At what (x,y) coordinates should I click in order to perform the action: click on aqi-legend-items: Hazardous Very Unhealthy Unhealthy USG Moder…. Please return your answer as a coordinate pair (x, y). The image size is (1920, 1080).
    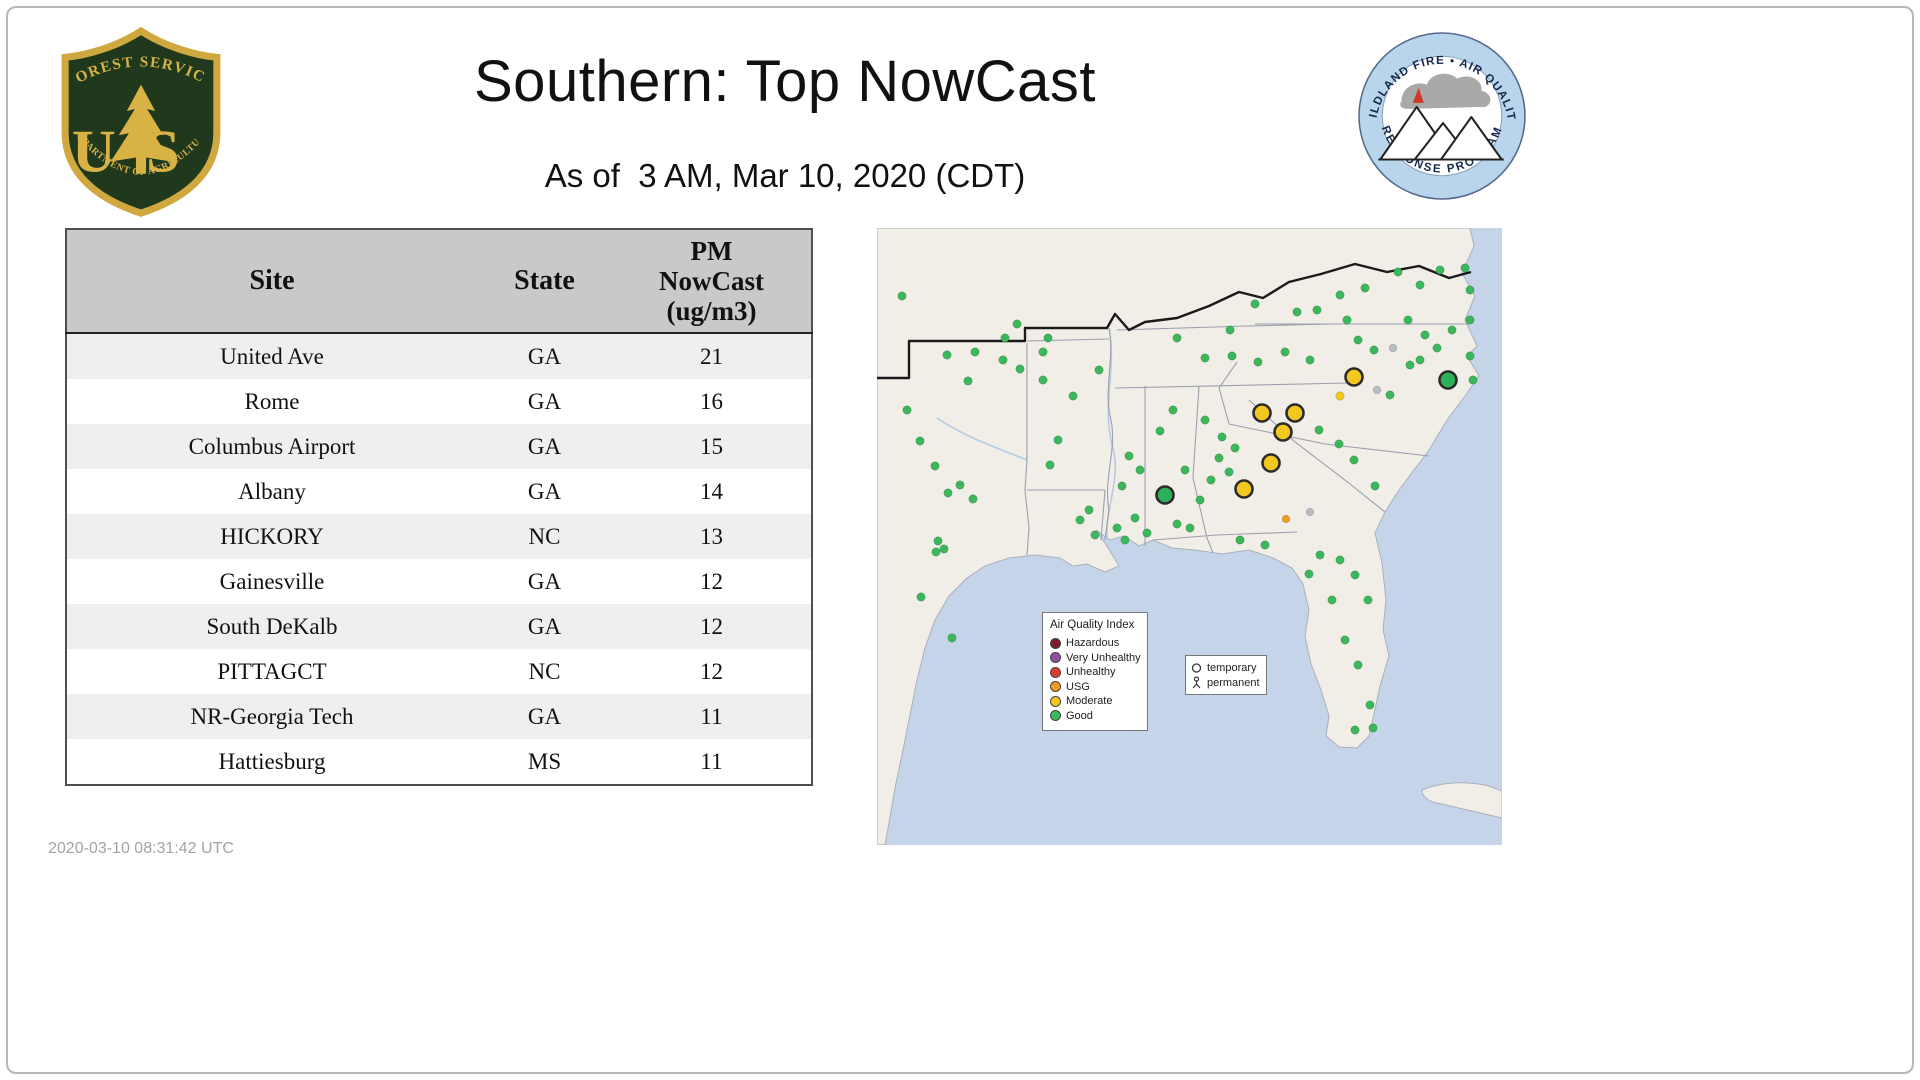
    Looking at the image, I should click on (1095, 679).